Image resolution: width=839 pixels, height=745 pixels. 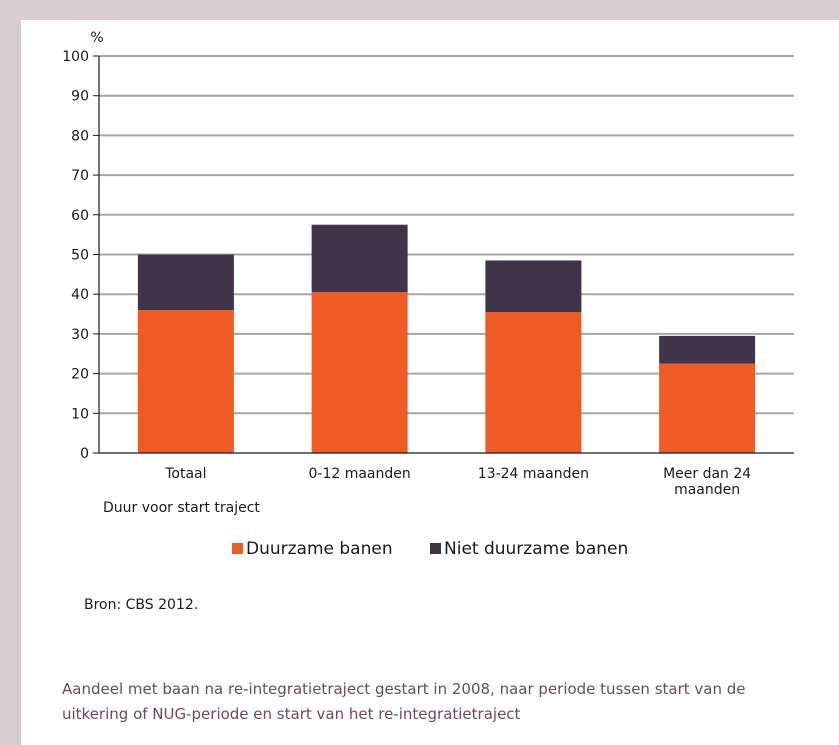 What do you see at coordinates (533, 474) in the screenshot?
I see `x-tick-label: 13-24 maanden` at bounding box center [533, 474].